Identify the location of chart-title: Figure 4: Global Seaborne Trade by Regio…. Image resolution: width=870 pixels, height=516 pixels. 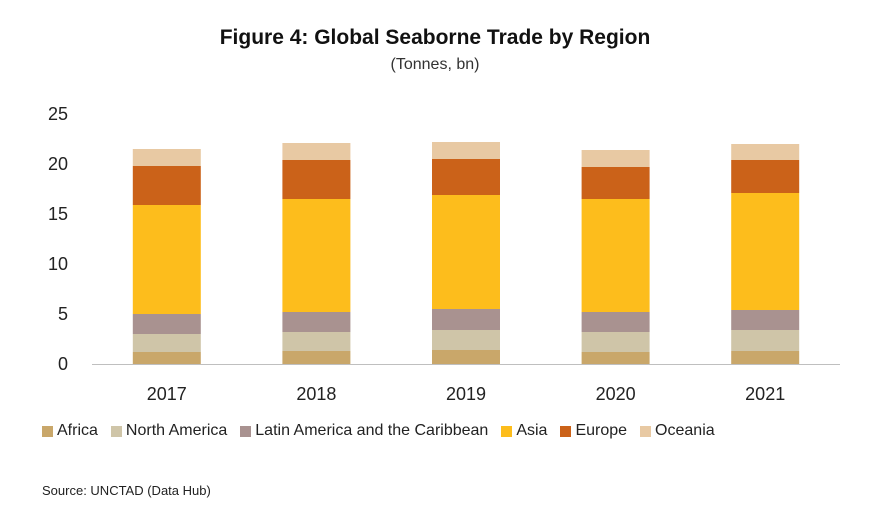
(435, 37).